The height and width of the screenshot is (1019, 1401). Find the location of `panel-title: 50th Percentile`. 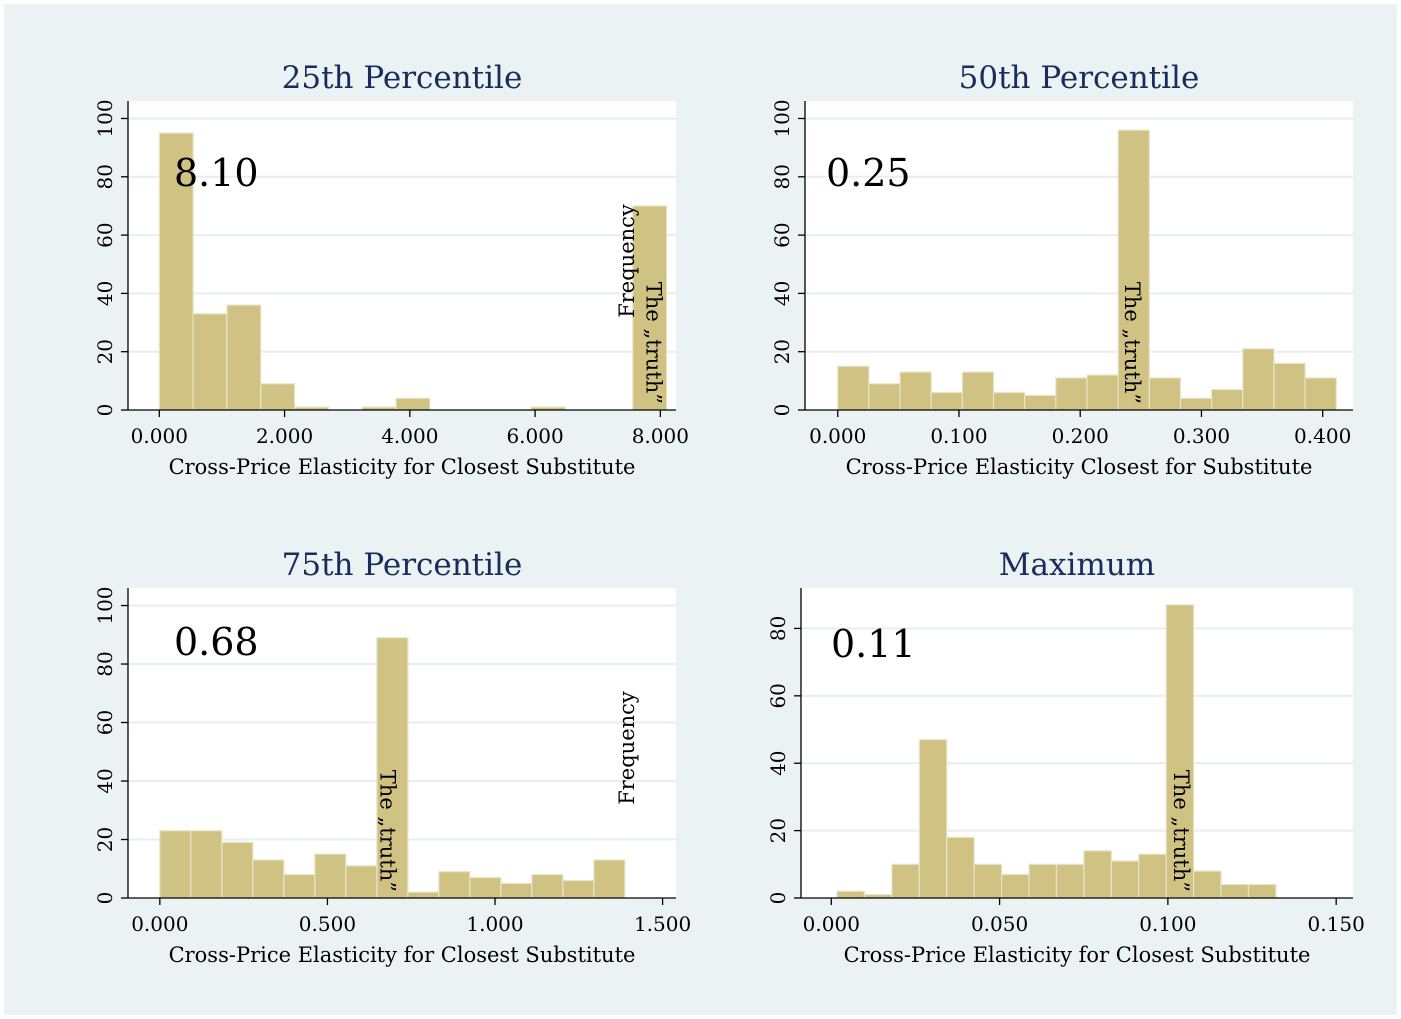

panel-title: 50th Percentile is located at coordinates (1079, 78).